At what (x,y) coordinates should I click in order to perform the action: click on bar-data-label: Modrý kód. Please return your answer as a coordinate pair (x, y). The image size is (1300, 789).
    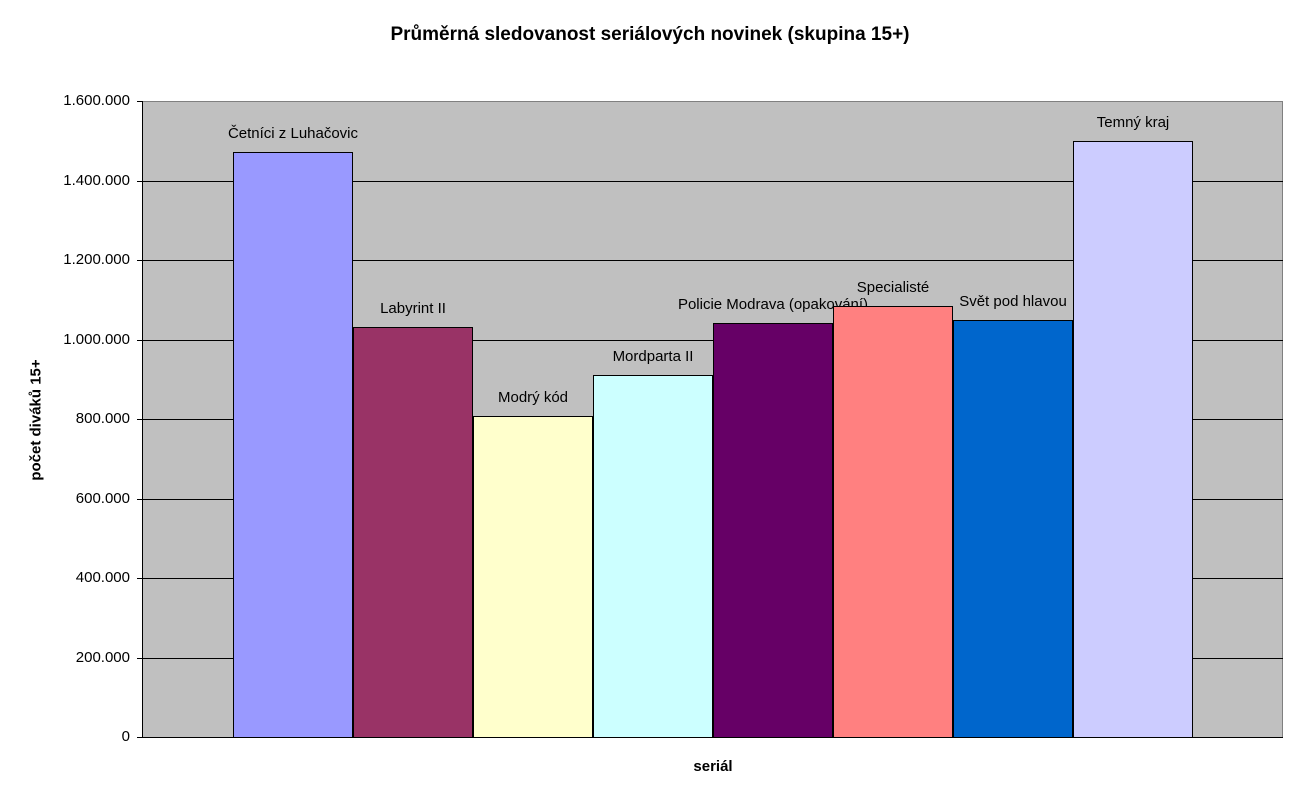
    Looking at the image, I should click on (533, 397).